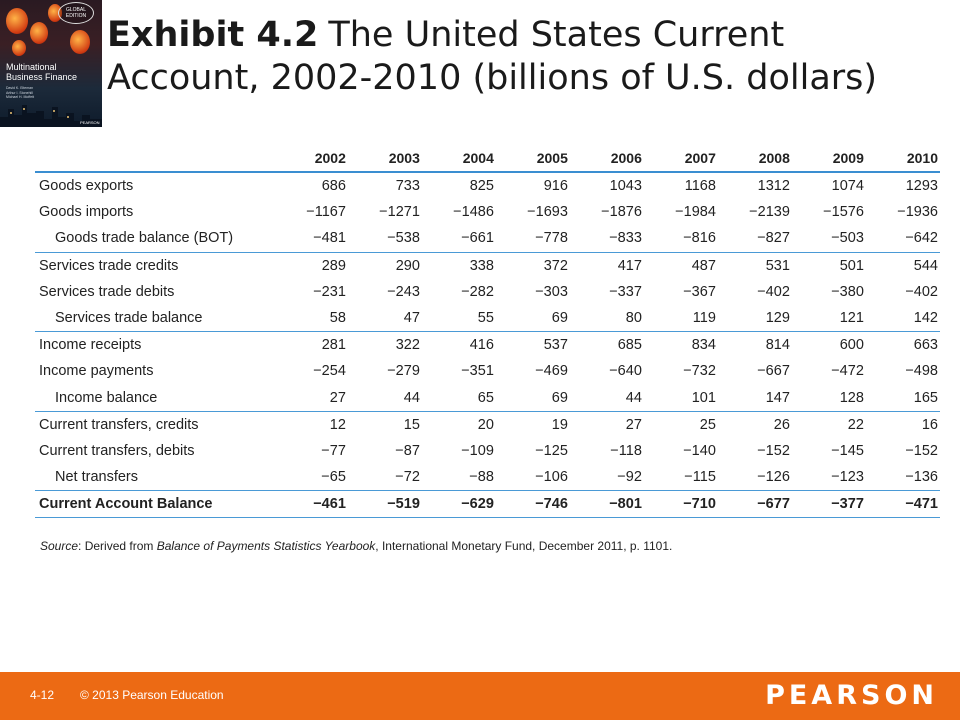  What do you see at coordinates (754, 504) in the screenshot?
I see `value-cell: −677` at bounding box center [754, 504].